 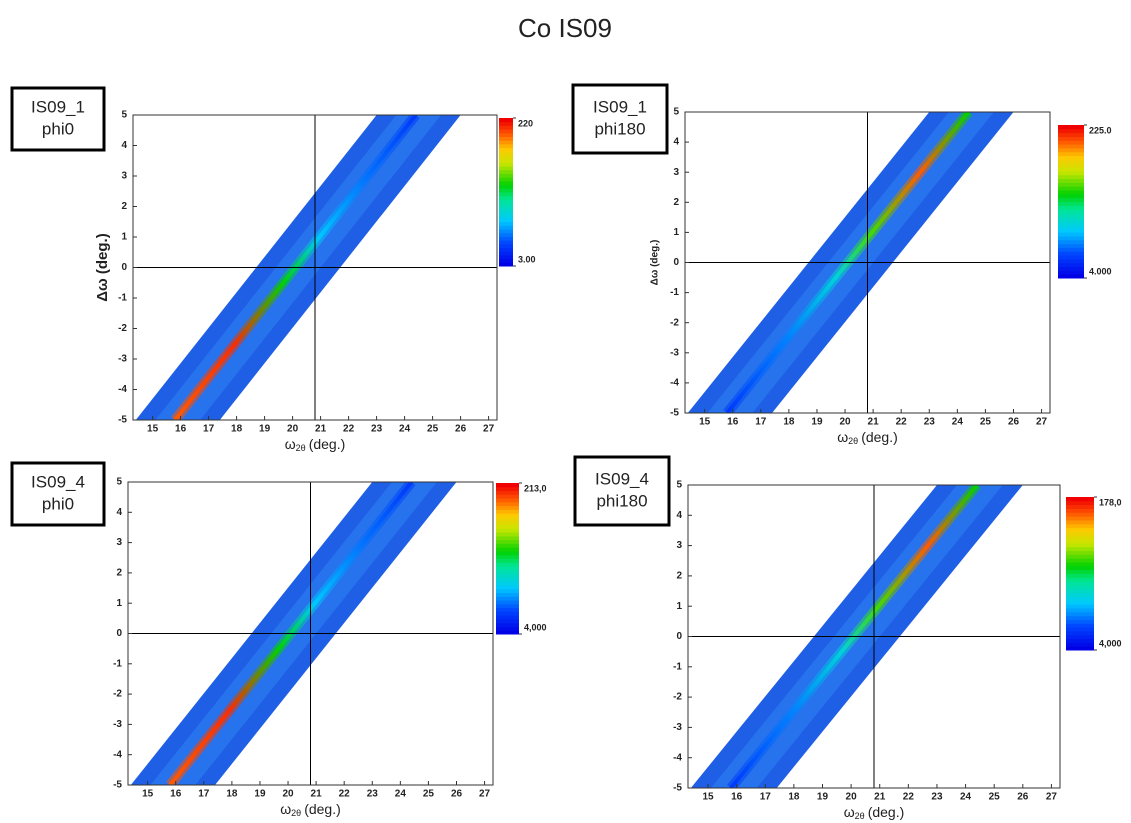 I want to click on x-tick-label: 23, so click(x=930, y=422).